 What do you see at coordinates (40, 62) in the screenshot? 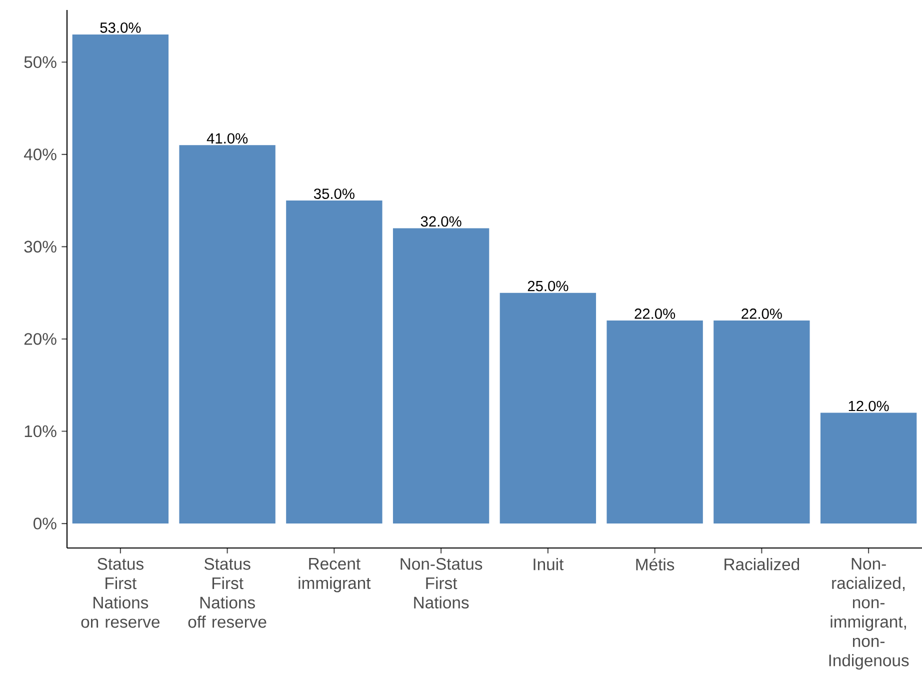
I see `y-tick-label: 50%` at bounding box center [40, 62].